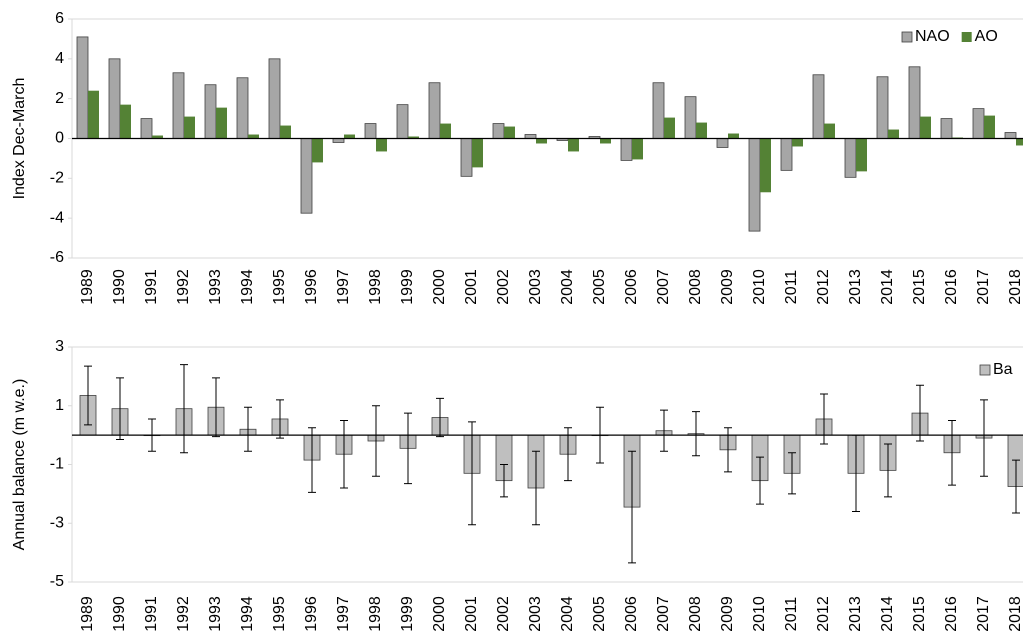 The height and width of the screenshot is (639, 1023). I want to click on x-tick-label: 2007, so click(663, 287).